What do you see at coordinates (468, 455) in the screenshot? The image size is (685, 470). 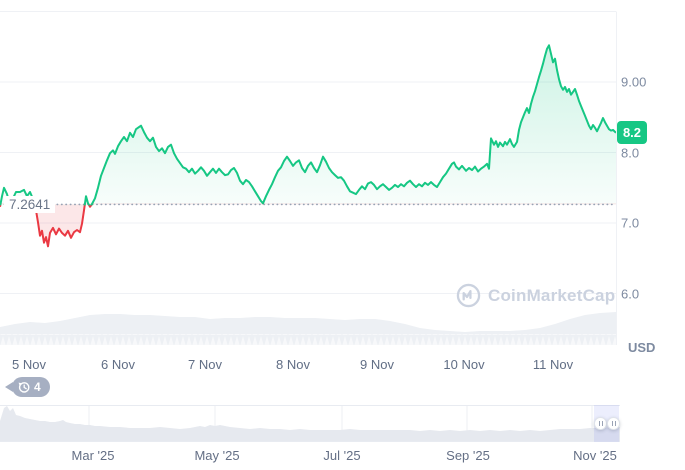 I see `navigator-month-label: Sep '25` at bounding box center [468, 455].